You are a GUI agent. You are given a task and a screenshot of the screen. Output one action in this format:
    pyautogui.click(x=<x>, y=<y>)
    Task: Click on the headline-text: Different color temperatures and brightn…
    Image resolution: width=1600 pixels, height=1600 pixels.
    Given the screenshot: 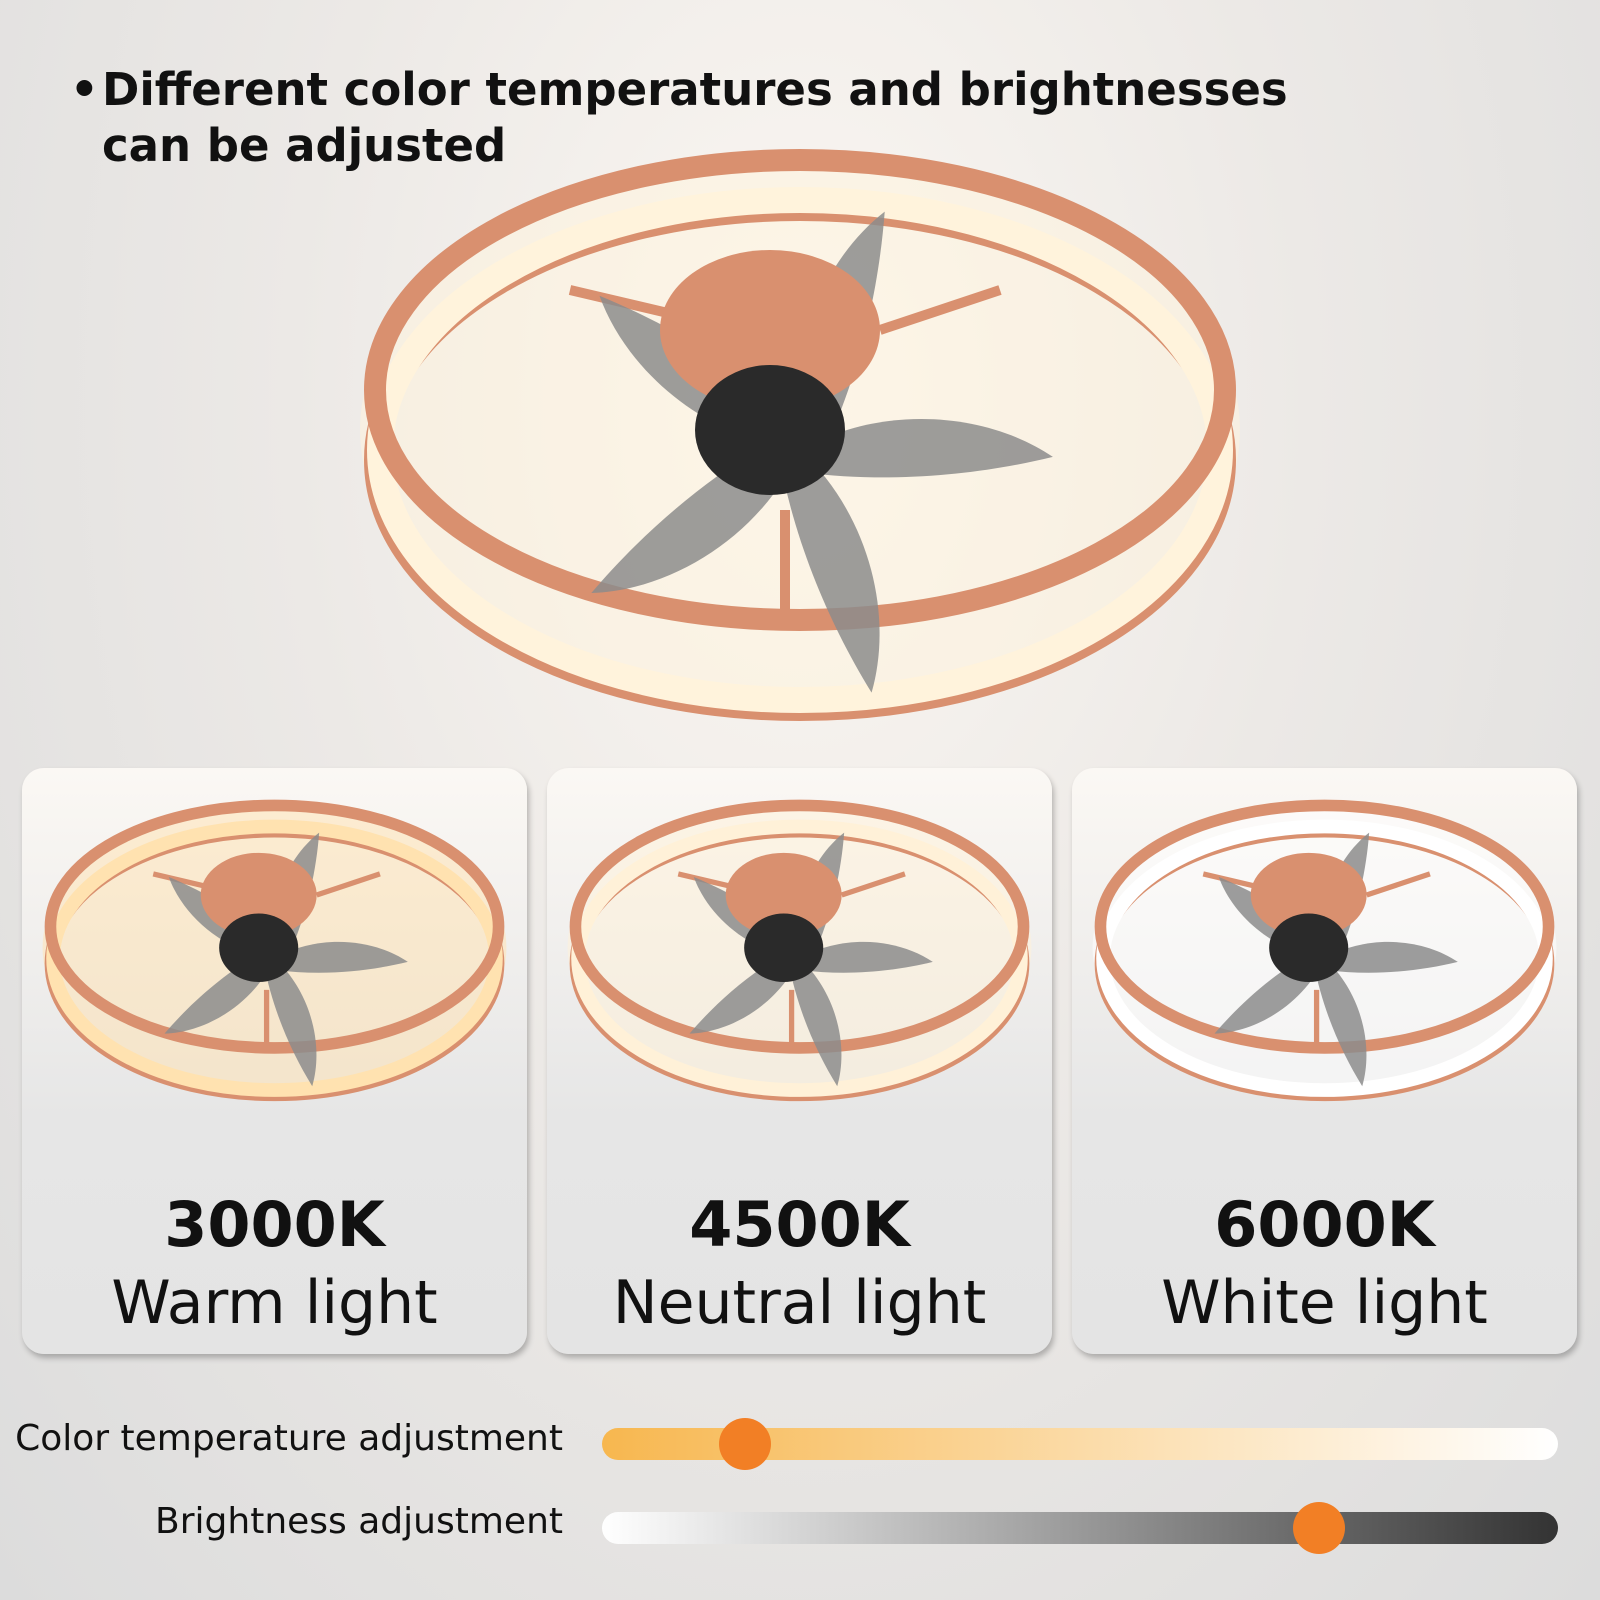 What is the action you would take?
    pyautogui.click(x=695, y=117)
    